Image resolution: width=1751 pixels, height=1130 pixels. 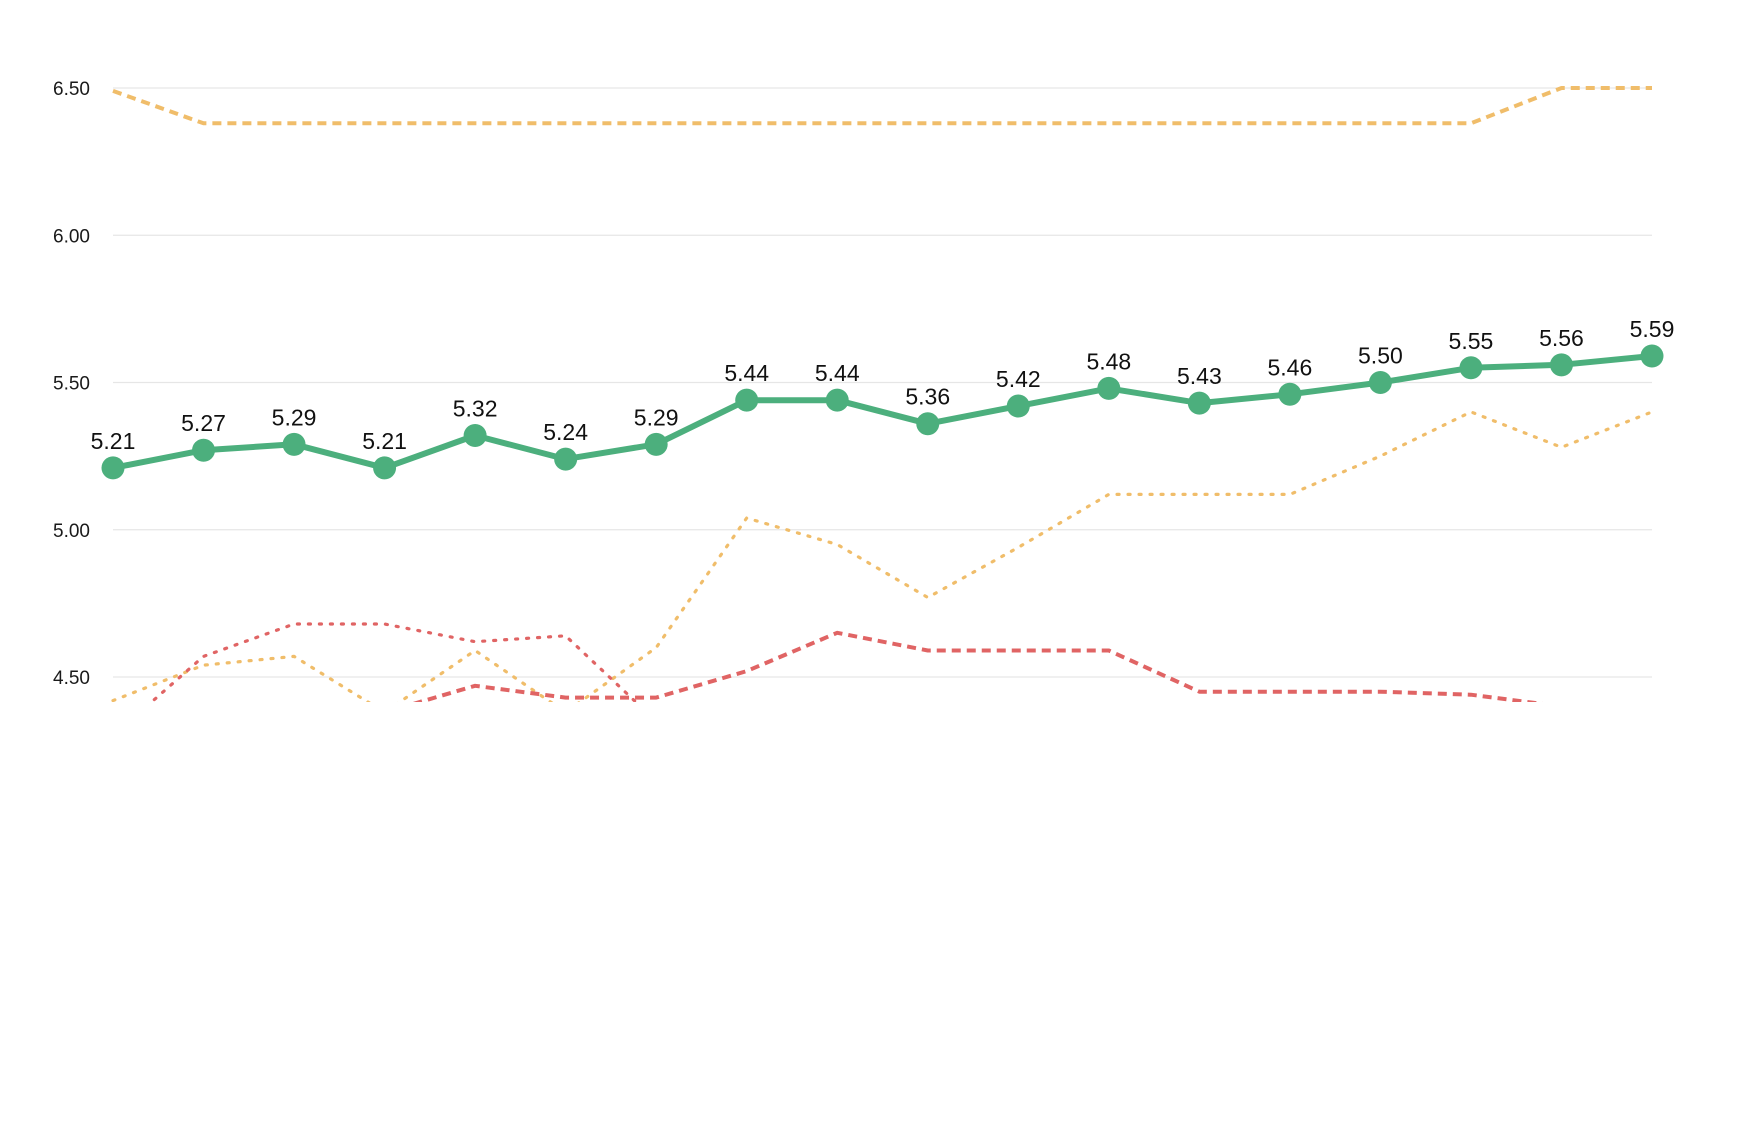 I want to click on series-line-0-solid-markers, so click(x=882, y=412).